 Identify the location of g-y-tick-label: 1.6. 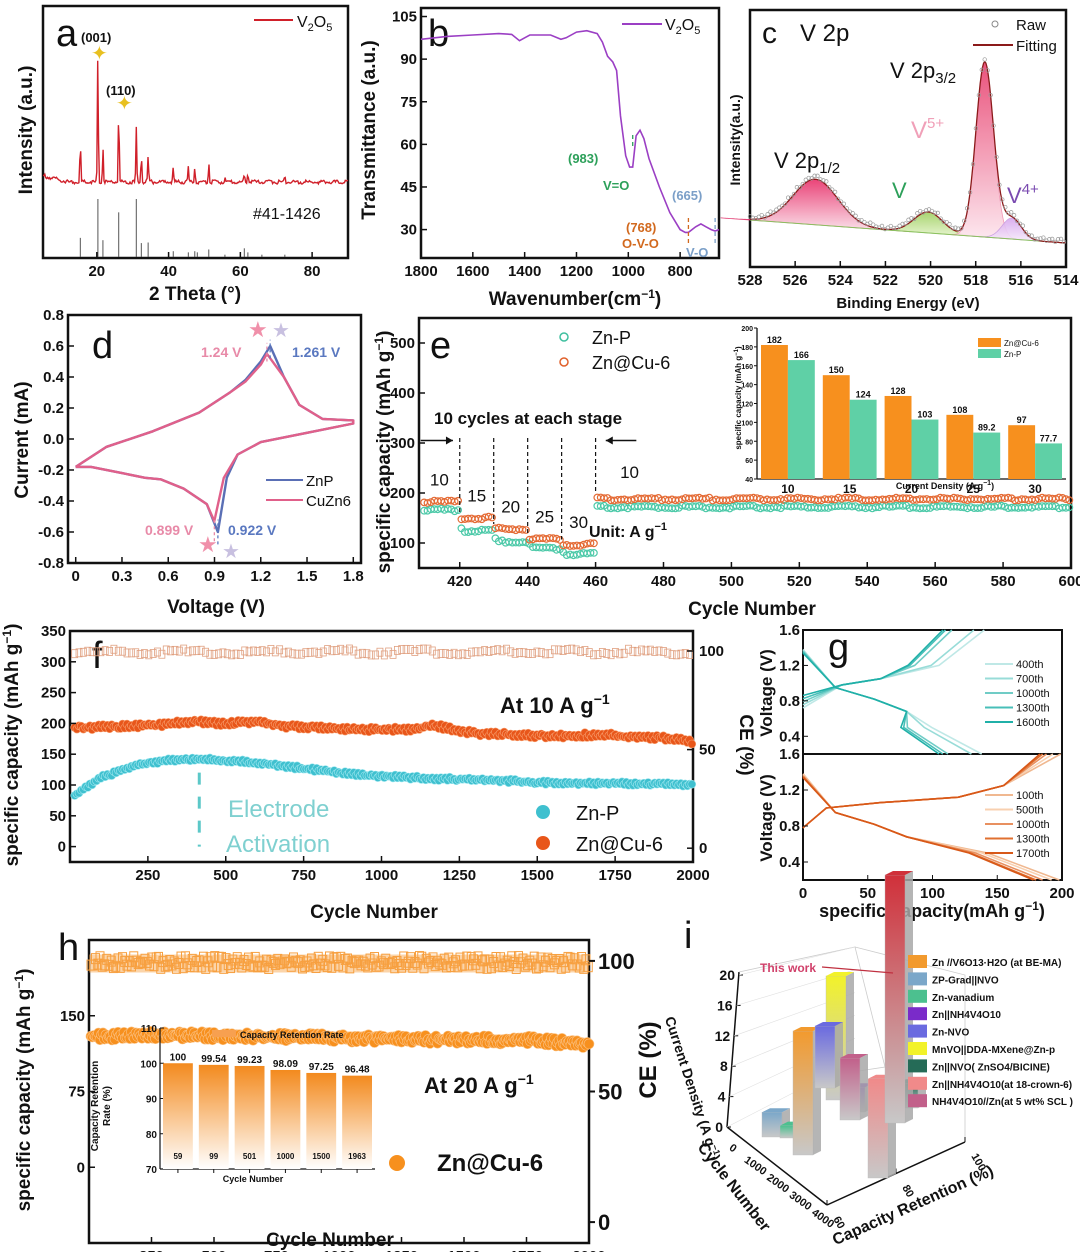
(789, 754).